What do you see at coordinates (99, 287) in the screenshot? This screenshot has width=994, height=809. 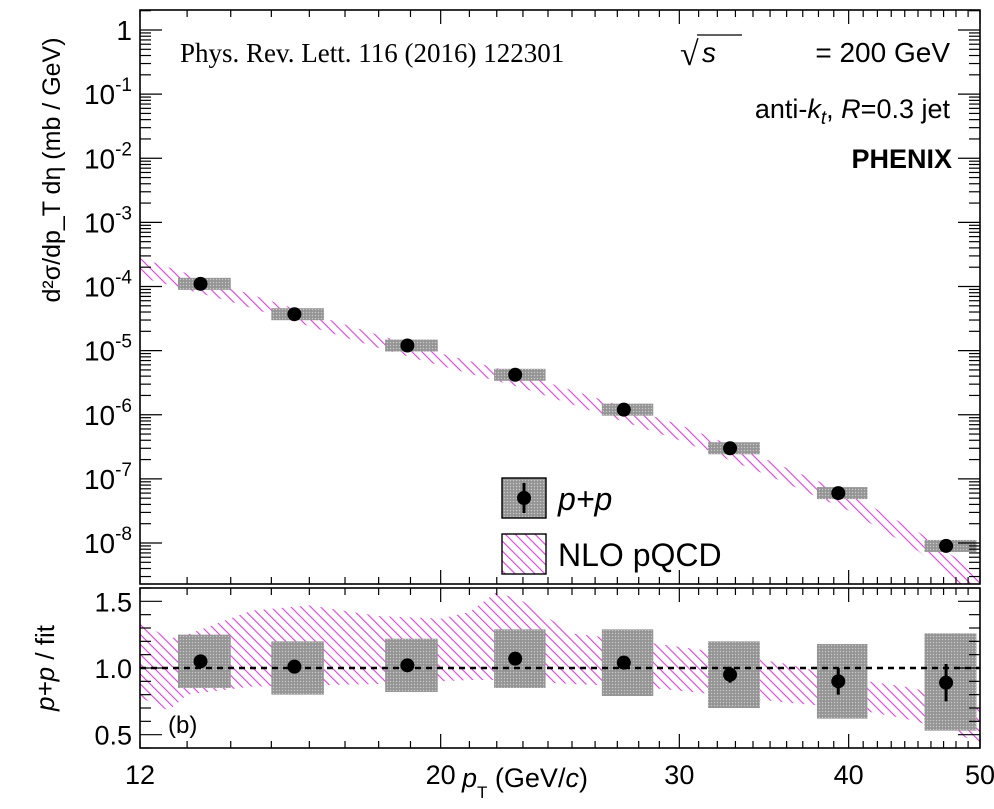 I see `y-tick-base-4: 10` at bounding box center [99, 287].